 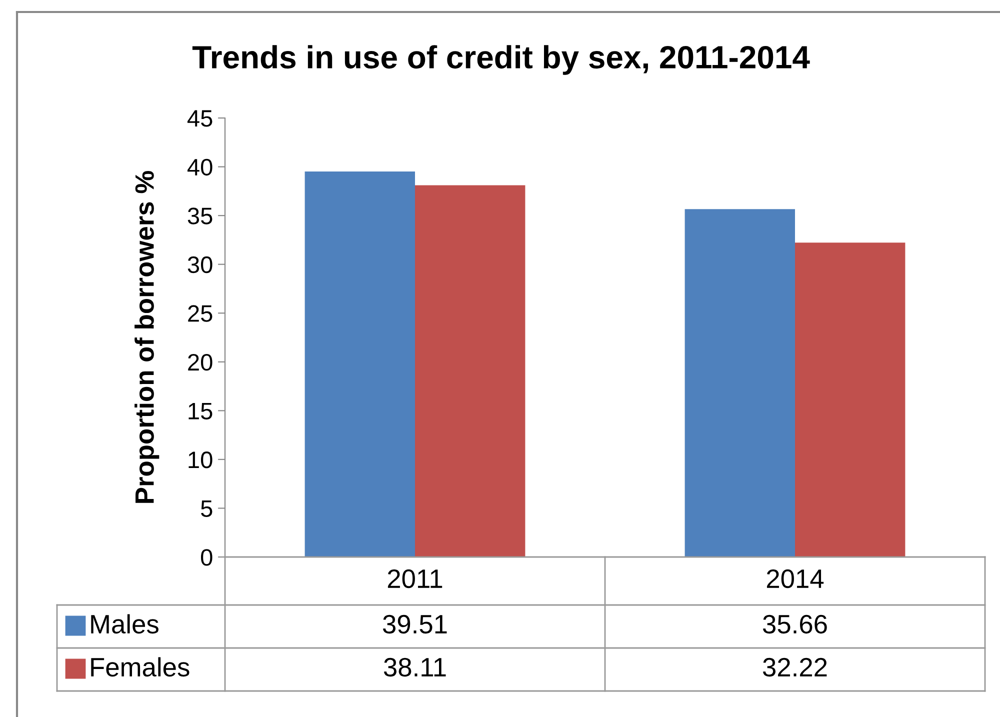 I want to click on y-tick-label: 25, so click(x=200, y=313).